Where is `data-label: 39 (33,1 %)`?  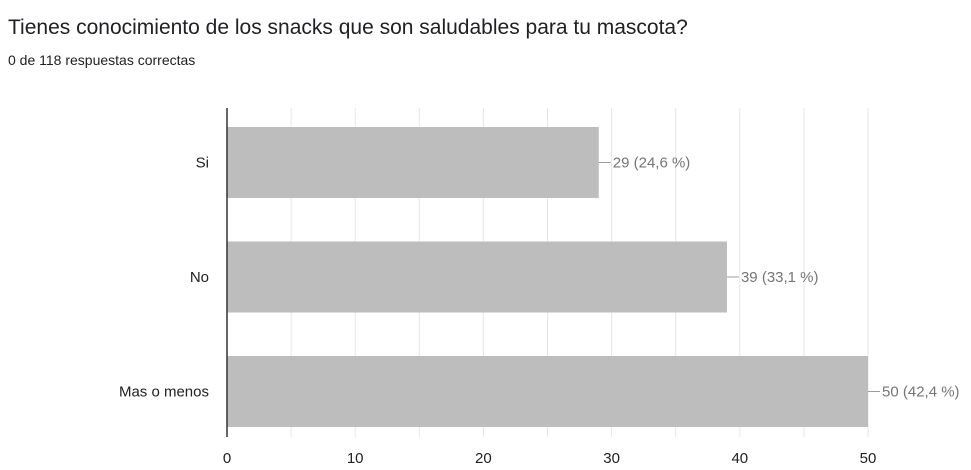
data-label: 39 (33,1 %) is located at coordinates (780, 277).